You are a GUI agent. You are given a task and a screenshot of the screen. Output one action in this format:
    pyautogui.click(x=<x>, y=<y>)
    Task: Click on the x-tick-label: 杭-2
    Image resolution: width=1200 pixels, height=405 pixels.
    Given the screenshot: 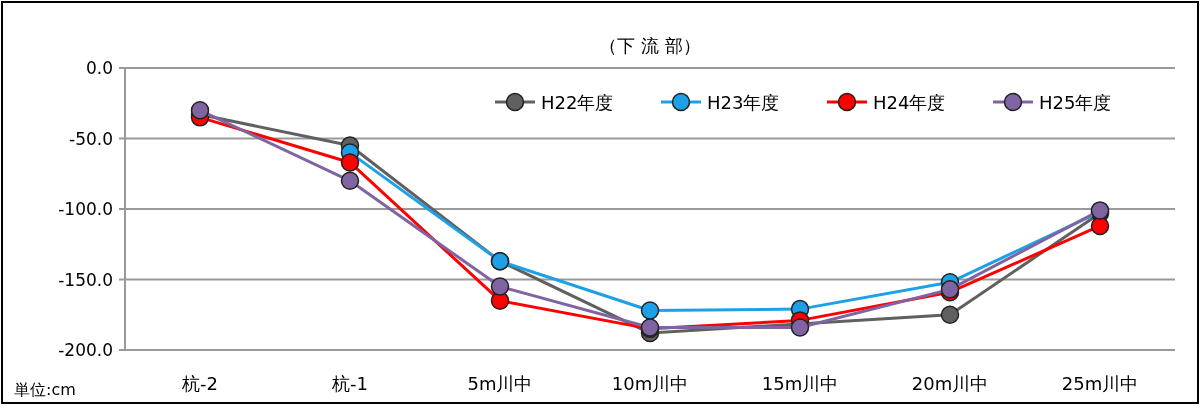 What is the action you would take?
    pyautogui.click(x=199, y=383)
    